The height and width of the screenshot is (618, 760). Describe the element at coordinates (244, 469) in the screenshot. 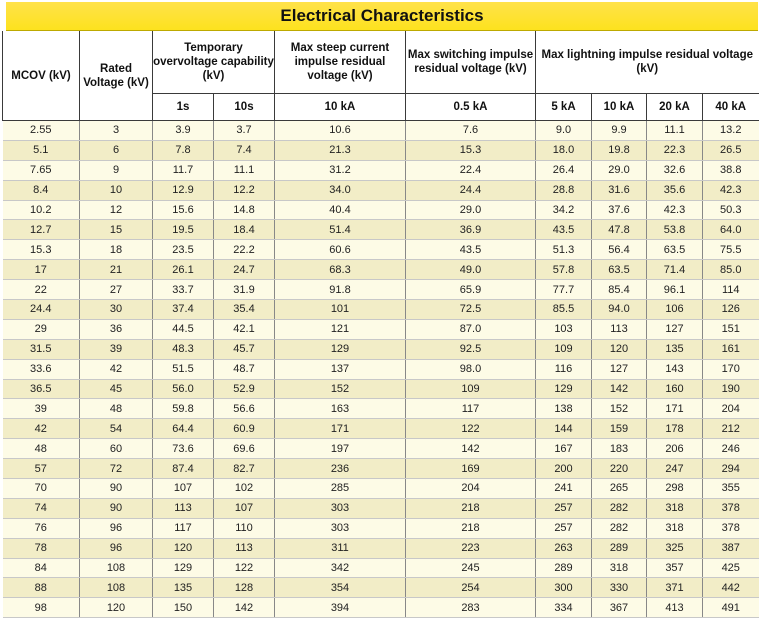

I see `cell-tov-10s: 82.7` at that location.